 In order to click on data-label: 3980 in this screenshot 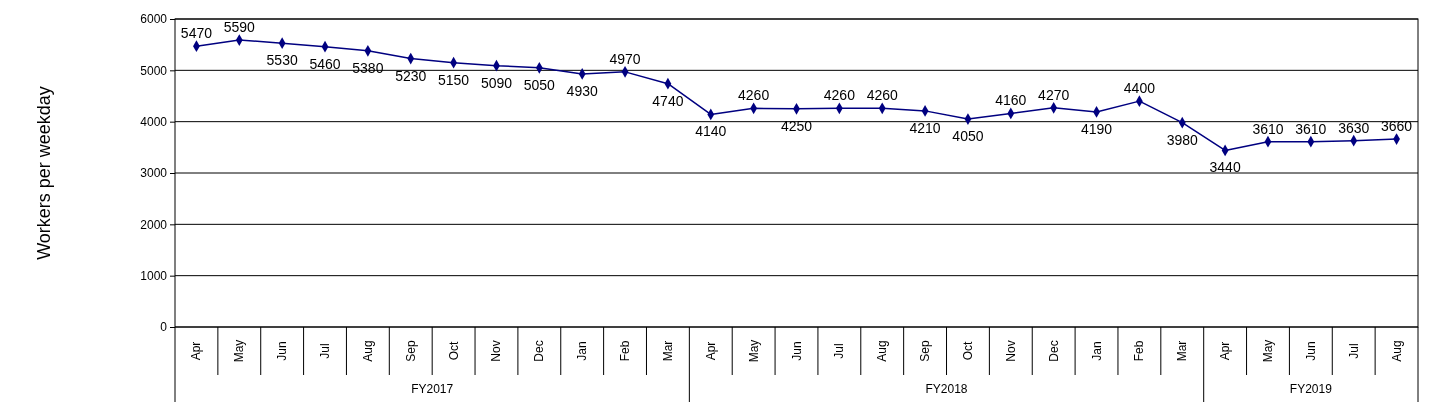, I will do `click(1182, 139)`.